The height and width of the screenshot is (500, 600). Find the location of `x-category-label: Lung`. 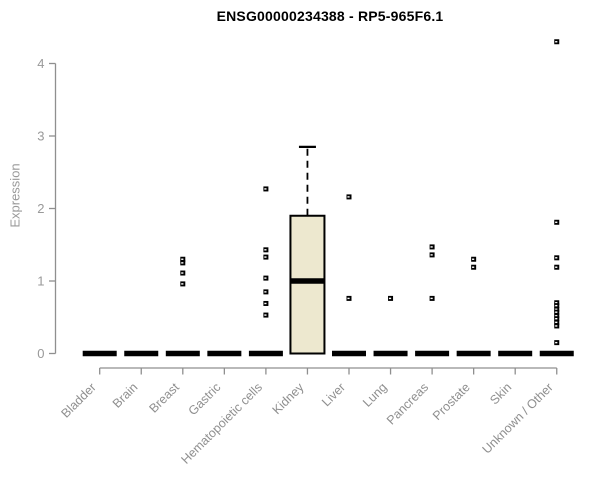

x-category-label: Lung is located at coordinates (375, 395).